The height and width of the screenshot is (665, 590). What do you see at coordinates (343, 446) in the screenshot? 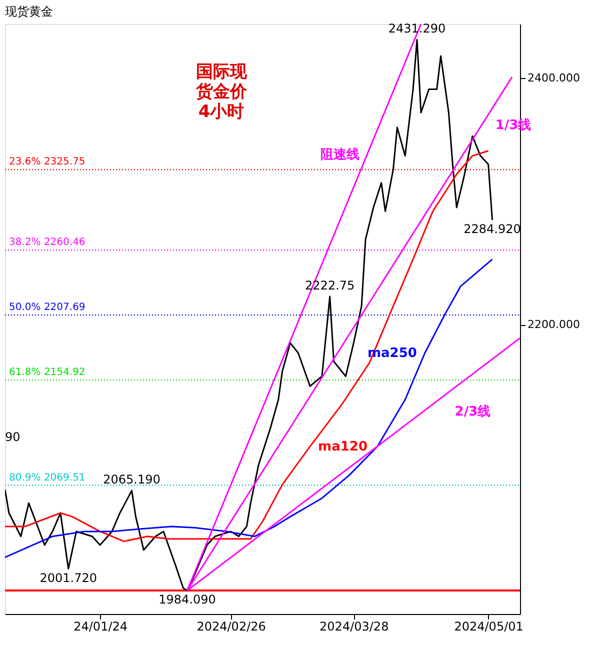
I see `series-label: ma120` at bounding box center [343, 446].